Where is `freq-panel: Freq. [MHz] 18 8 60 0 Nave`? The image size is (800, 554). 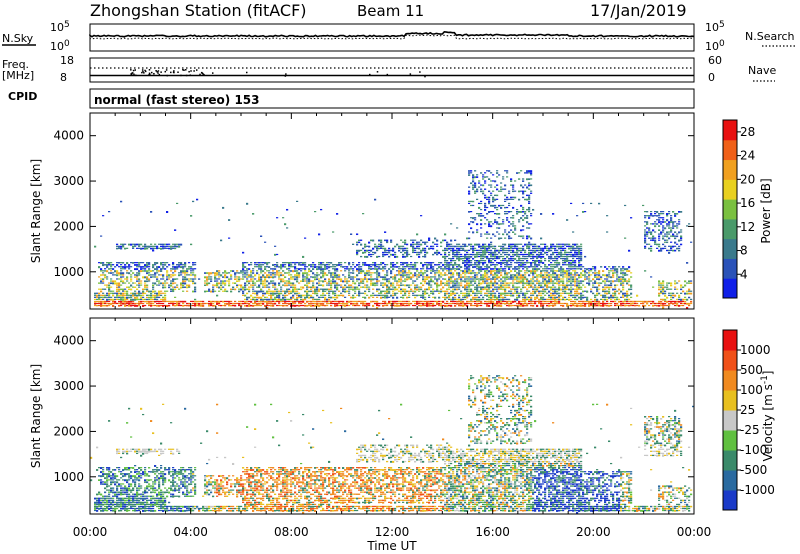
freq-panel: Freq. [MHz] 18 8 60 0 Nave is located at coordinates (389, 69).